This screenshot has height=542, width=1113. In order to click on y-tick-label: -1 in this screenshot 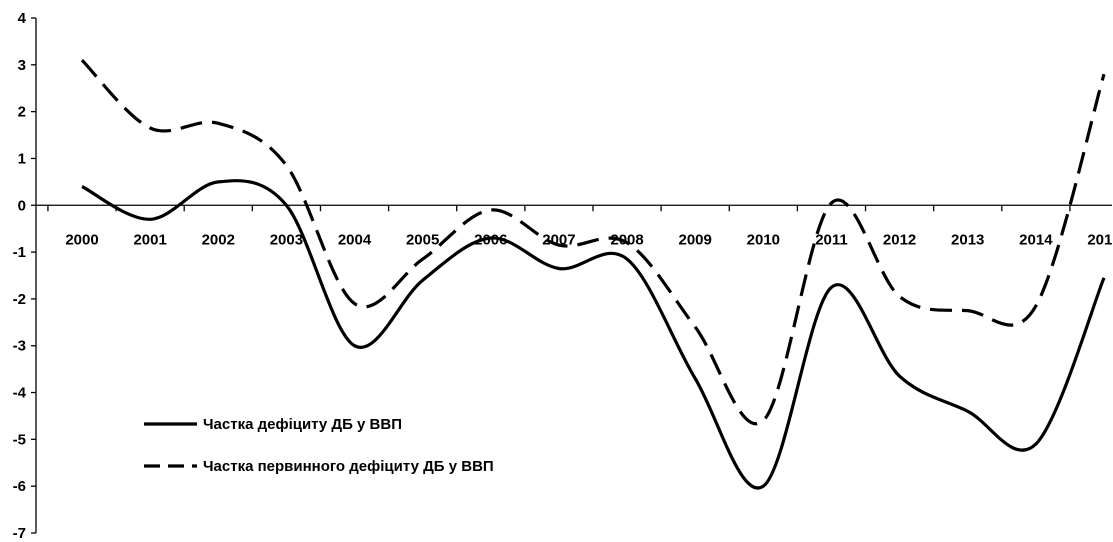, I will do `click(19, 252)`.